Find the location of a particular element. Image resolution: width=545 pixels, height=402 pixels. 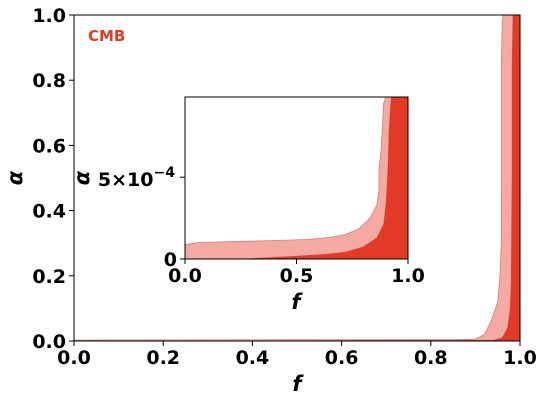

cmb-annotation: CMB is located at coordinates (106, 36).